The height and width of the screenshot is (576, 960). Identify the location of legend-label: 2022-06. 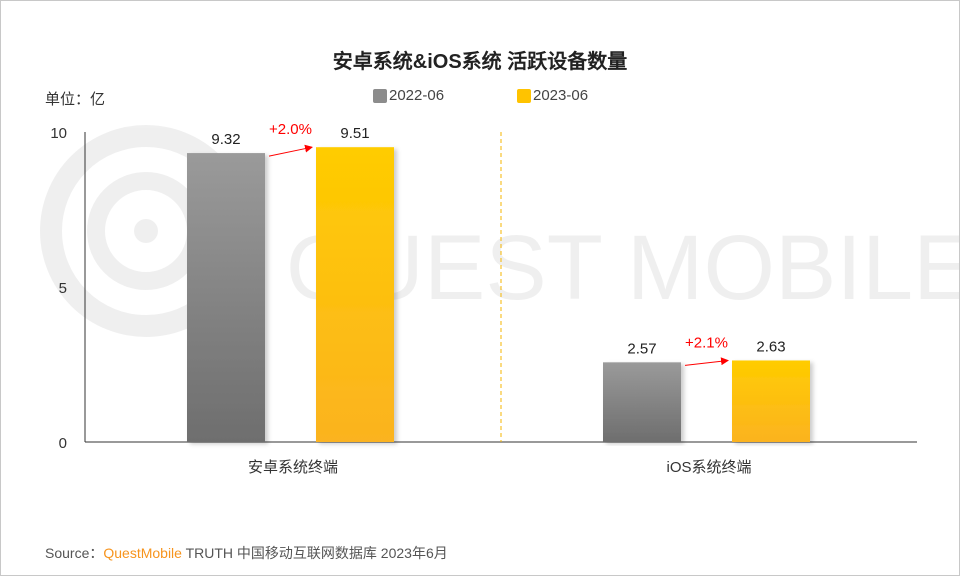
(417, 95).